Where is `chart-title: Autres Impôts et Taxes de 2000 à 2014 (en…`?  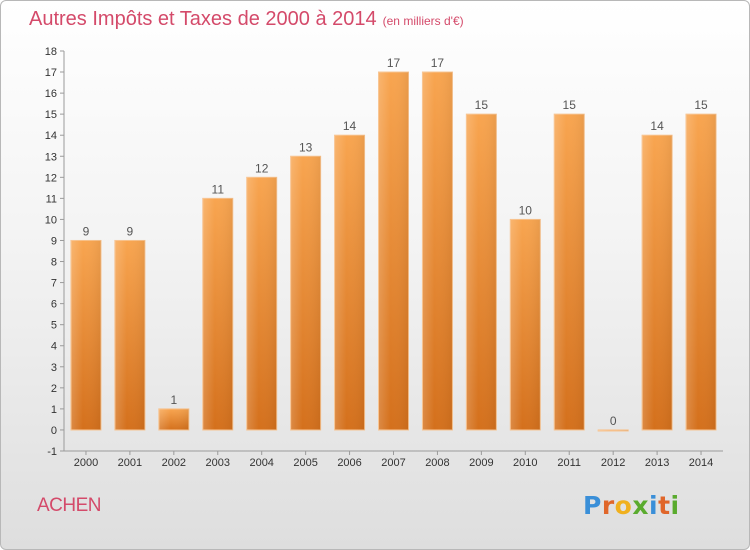
chart-title: Autres Impôts et Taxes de 2000 à 2014 (en… is located at coordinates (246, 19).